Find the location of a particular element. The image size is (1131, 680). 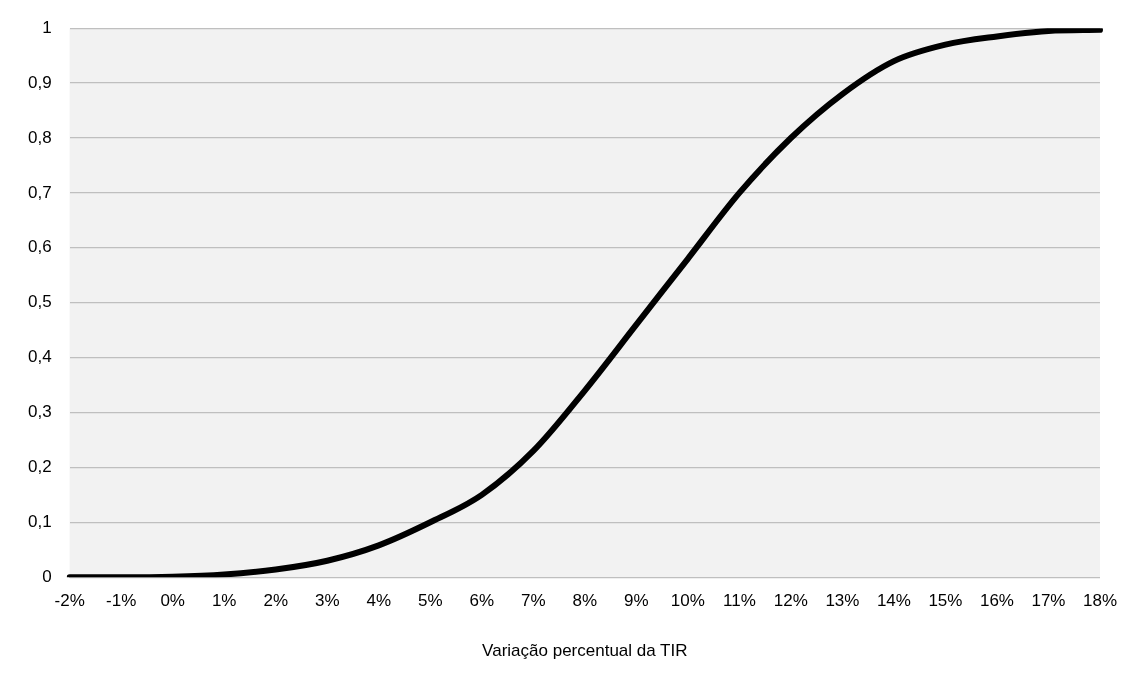

y-tick-label: 0,5 is located at coordinates (39, 302).